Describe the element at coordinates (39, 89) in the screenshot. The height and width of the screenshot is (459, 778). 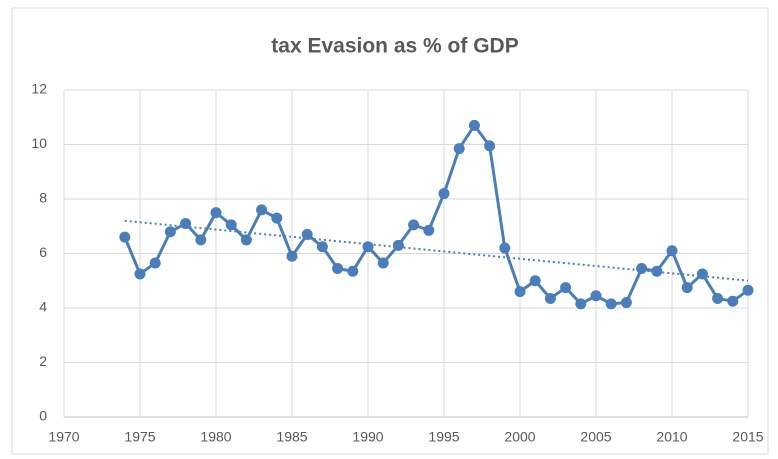
I see `y-tick-label: 12` at that location.